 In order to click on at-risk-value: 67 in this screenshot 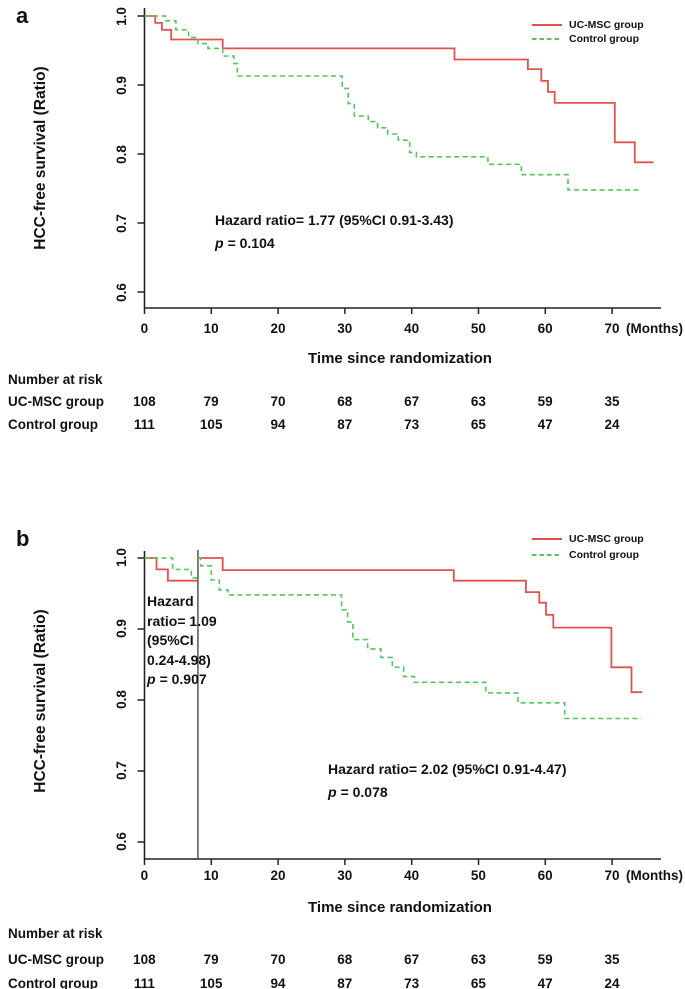, I will do `click(412, 401)`.